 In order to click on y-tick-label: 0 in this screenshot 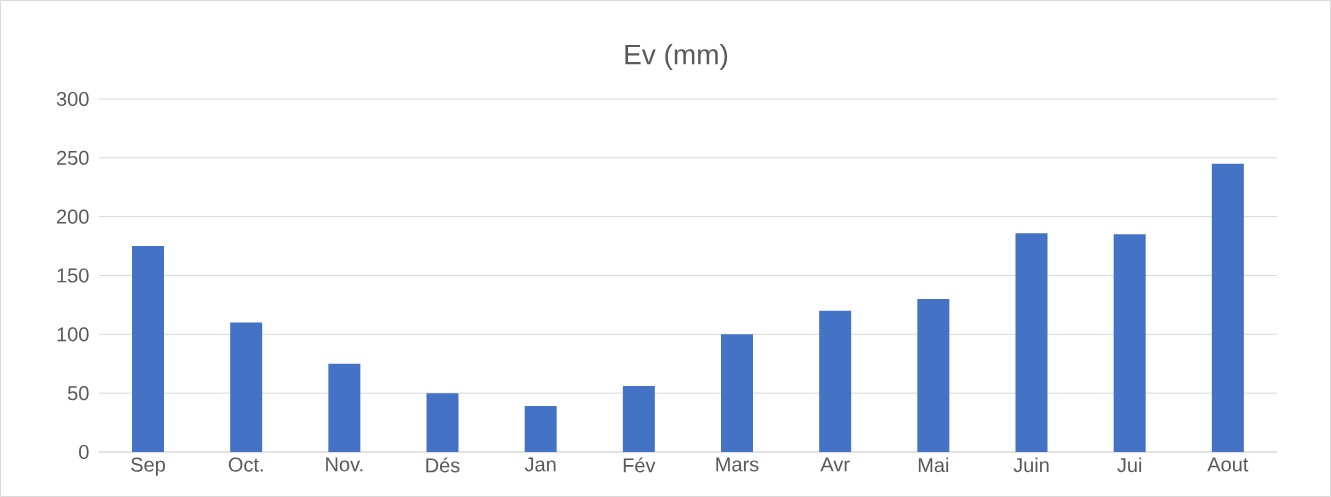, I will do `click(84, 452)`.